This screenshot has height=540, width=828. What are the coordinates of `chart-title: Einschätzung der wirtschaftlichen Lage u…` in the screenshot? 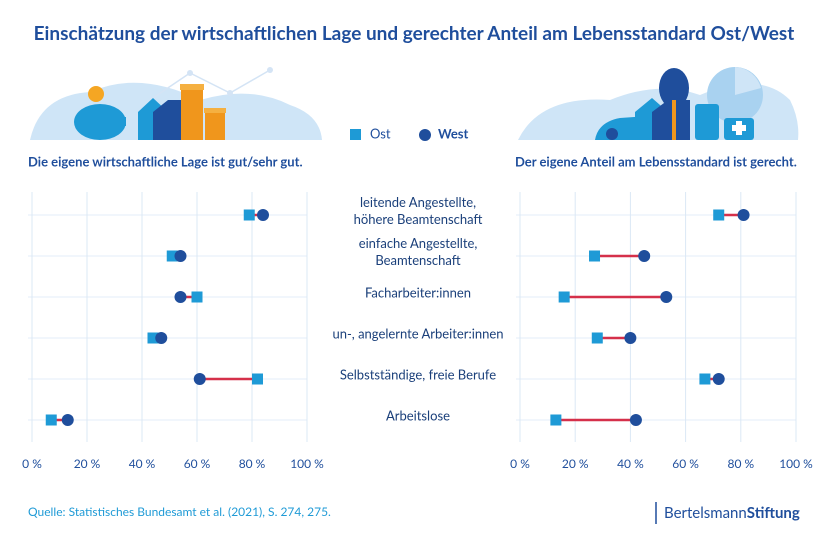 It's located at (414, 33).